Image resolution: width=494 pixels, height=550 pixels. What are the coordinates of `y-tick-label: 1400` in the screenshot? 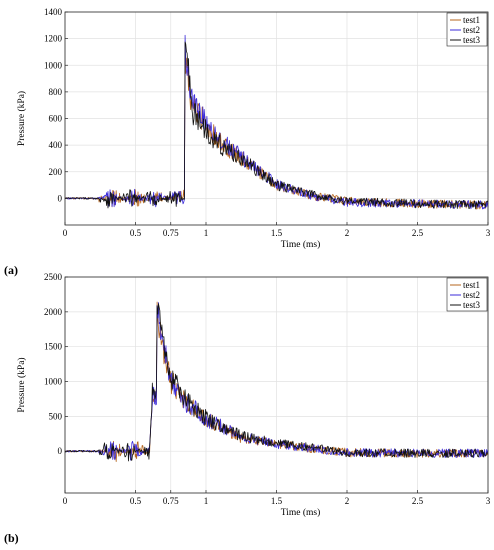 It's located at (53, 12).